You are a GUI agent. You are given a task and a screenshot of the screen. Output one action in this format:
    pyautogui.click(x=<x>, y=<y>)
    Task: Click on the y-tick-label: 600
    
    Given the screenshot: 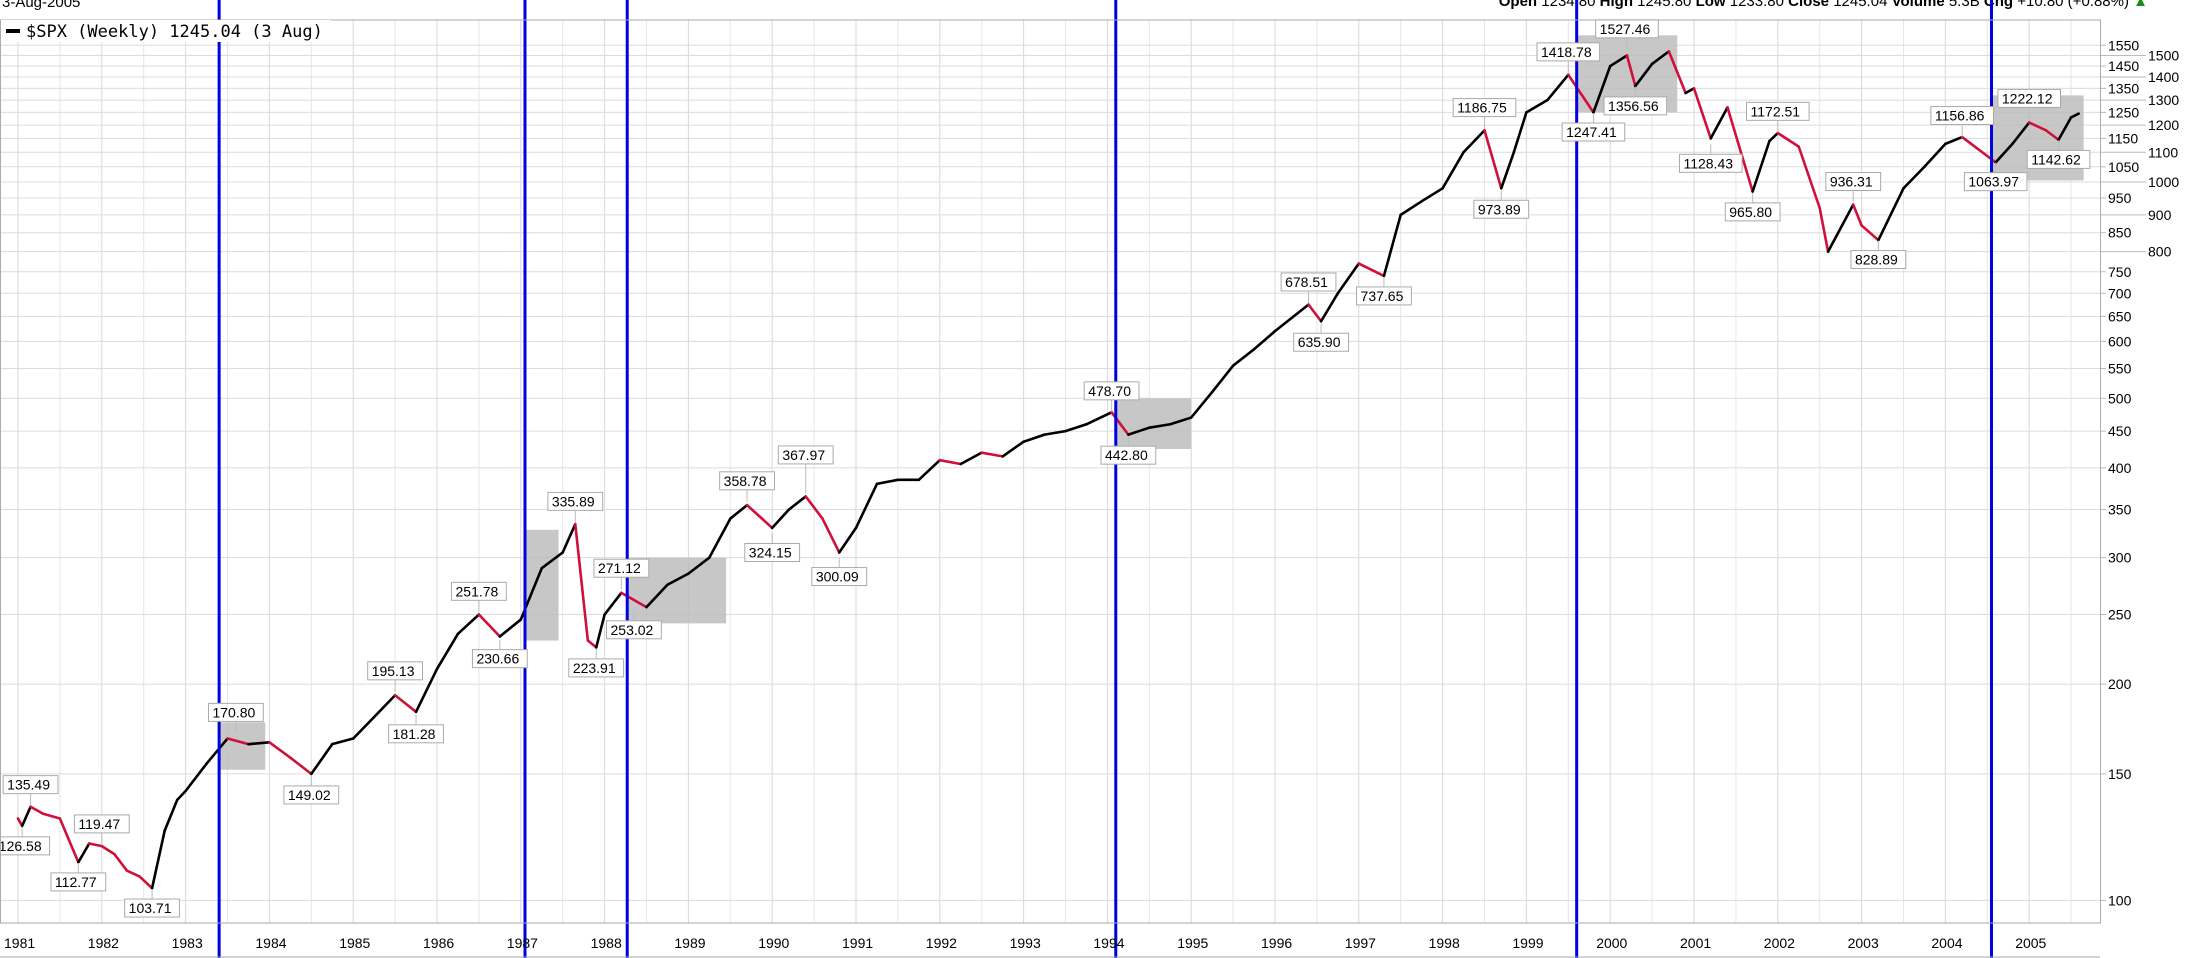 What is the action you would take?
    pyautogui.click(x=2120, y=341)
    